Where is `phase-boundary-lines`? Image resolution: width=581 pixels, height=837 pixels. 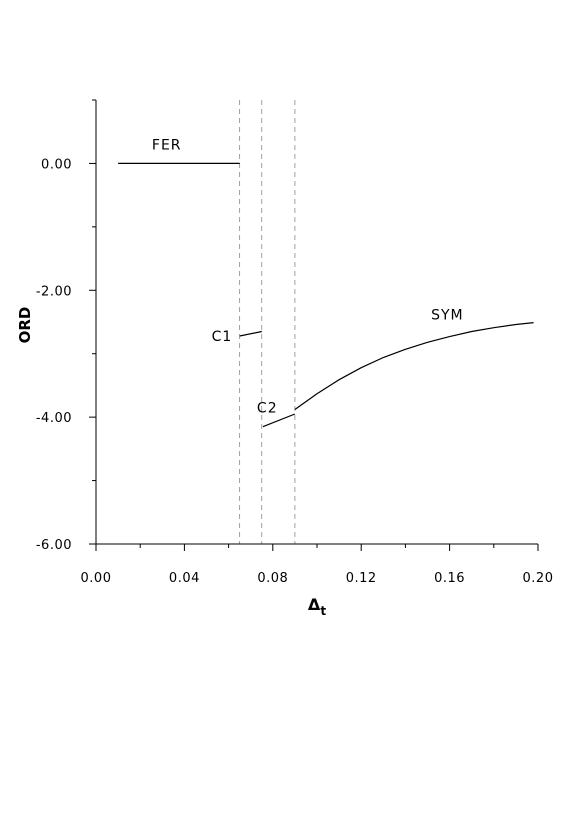
phase-boundary-lines is located at coordinates (267, 322).